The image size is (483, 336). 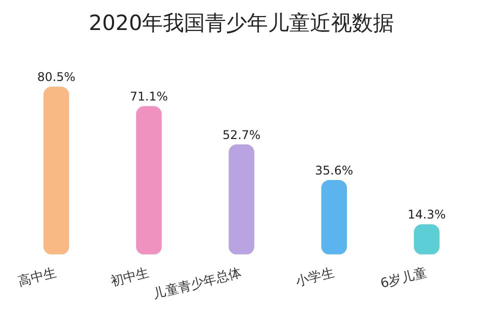 What do you see at coordinates (56, 77) in the screenshot?
I see `data-label: 80.5%` at bounding box center [56, 77].